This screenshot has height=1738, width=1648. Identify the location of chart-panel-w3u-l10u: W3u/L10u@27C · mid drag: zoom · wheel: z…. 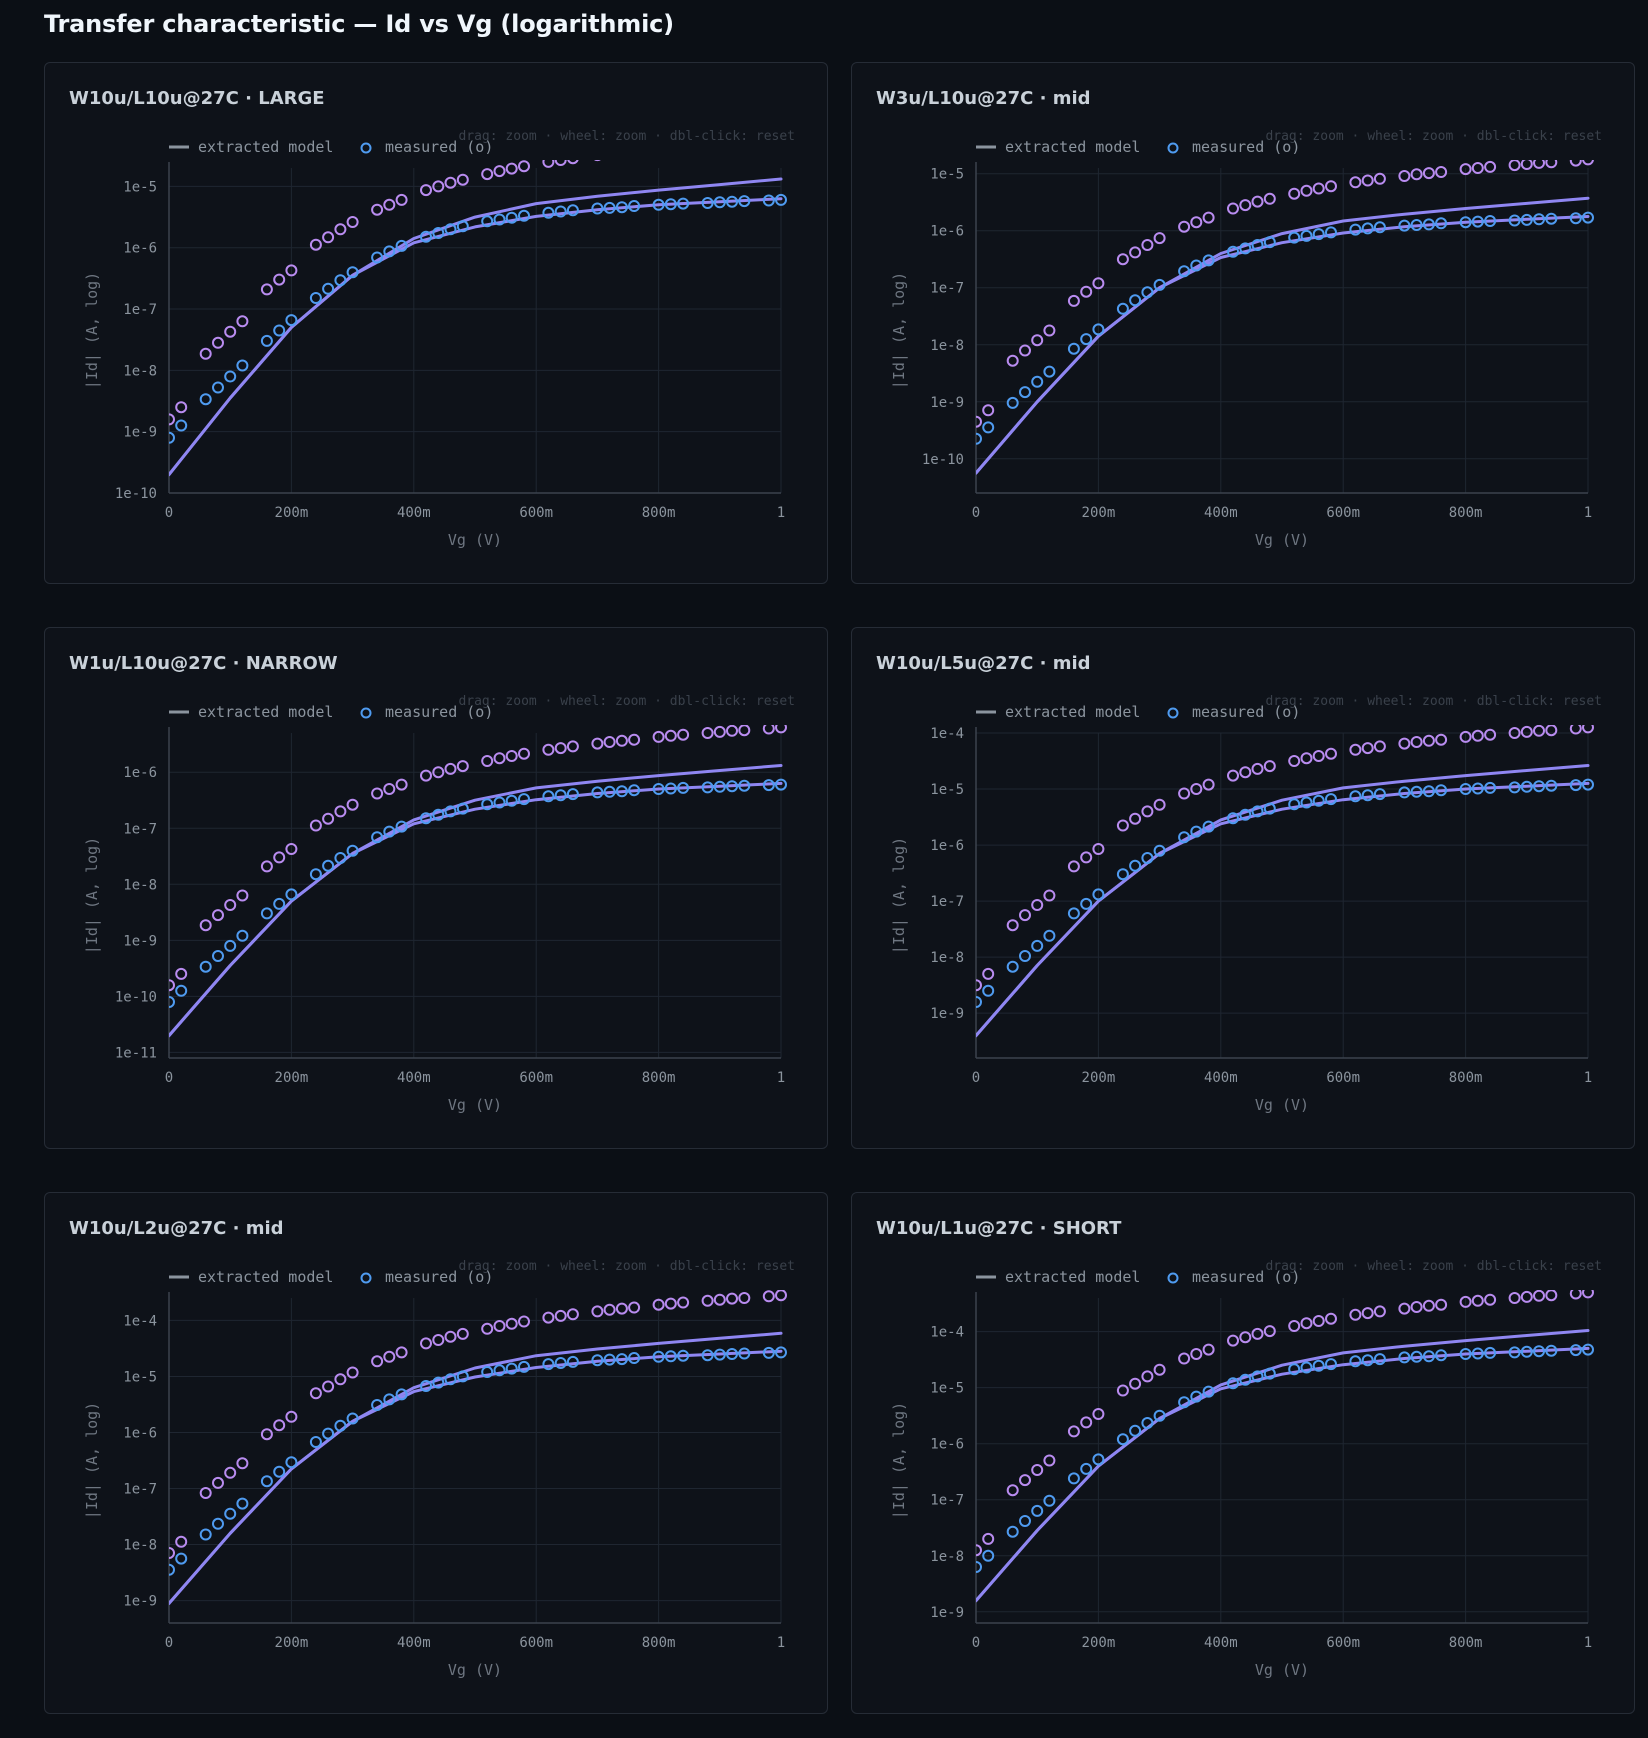
(1243, 323).